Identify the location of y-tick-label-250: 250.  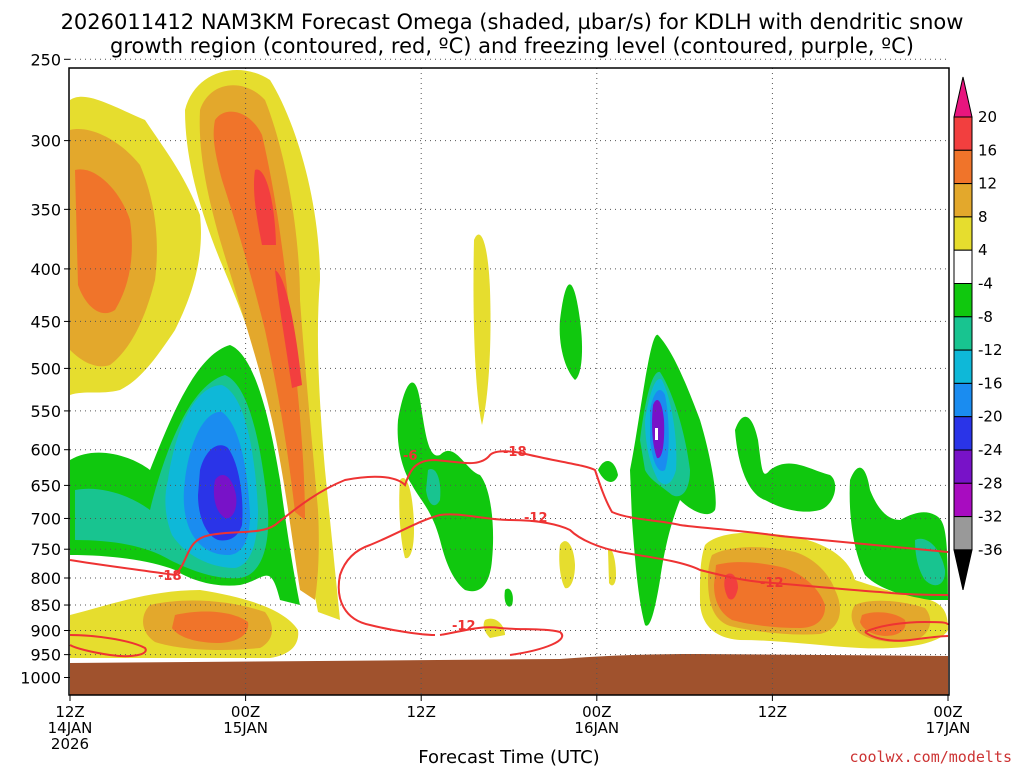
(45, 59).